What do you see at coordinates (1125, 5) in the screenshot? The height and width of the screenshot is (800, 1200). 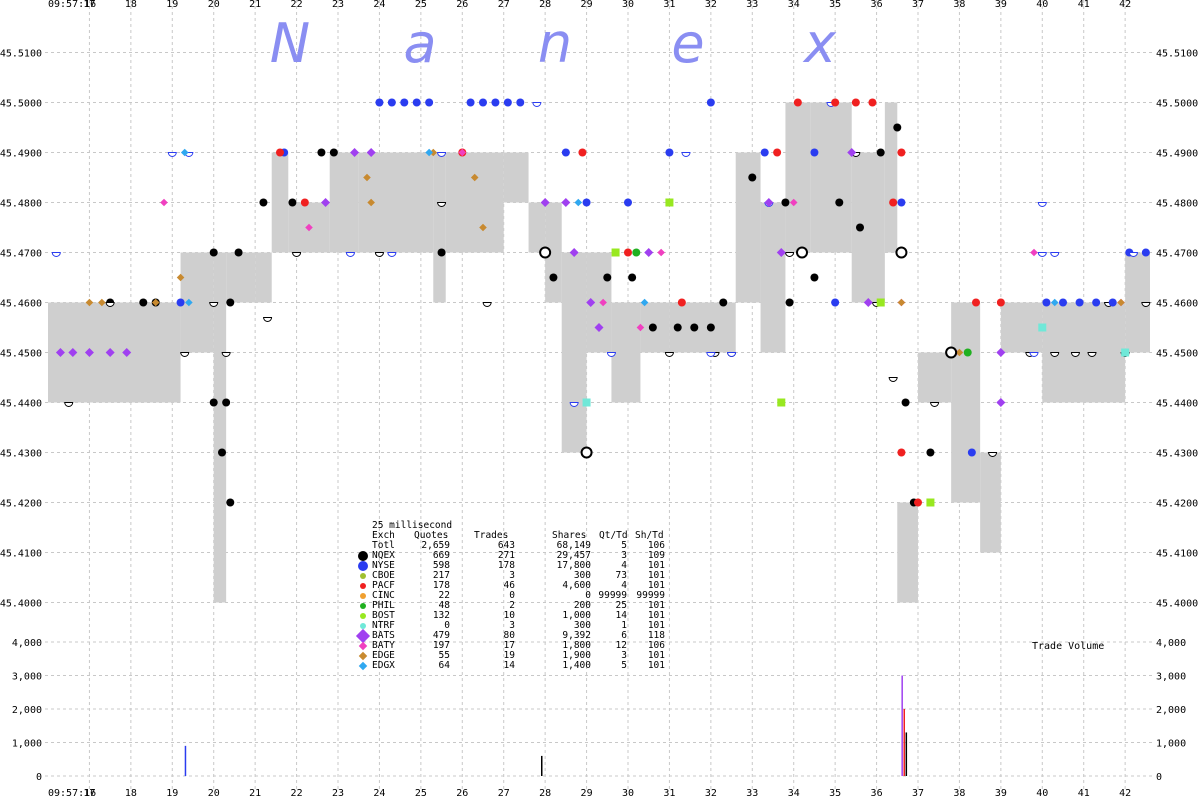 I see `time-tick-top: 42` at bounding box center [1125, 5].